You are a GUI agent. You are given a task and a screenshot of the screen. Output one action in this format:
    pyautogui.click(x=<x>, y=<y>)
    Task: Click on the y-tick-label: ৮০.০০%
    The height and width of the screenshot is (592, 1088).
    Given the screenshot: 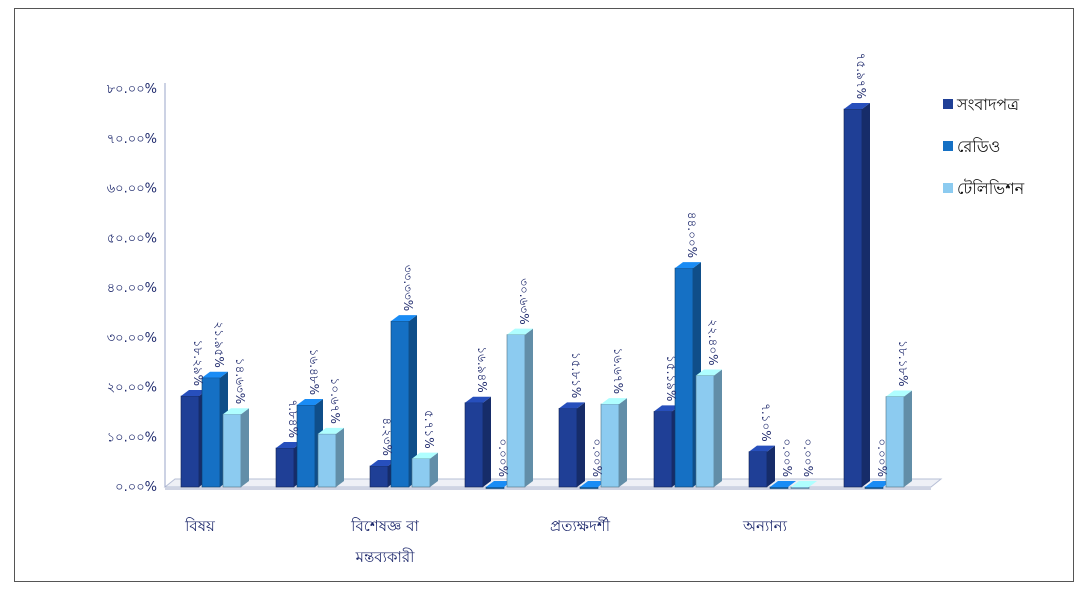 What is the action you would take?
    pyautogui.click(x=132, y=89)
    